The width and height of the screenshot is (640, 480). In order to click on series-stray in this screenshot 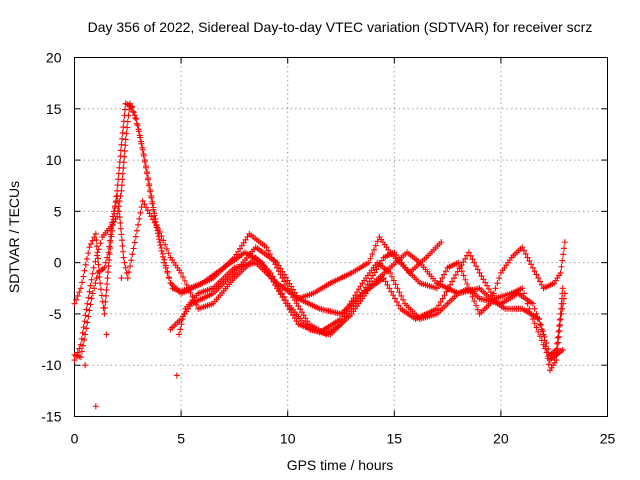, I will do `click(131, 342)`.